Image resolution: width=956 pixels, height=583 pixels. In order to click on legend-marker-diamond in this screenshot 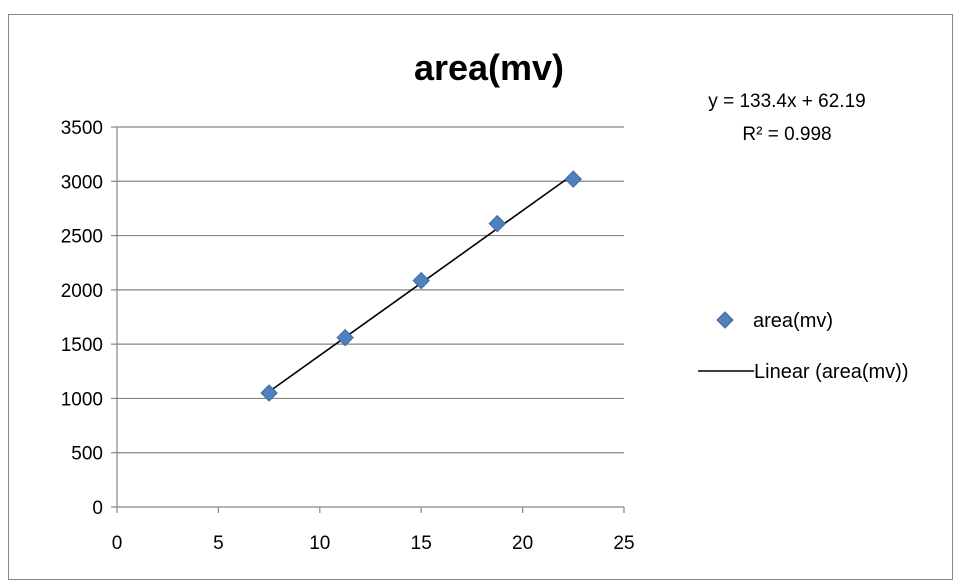, I will do `click(725, 320)`.